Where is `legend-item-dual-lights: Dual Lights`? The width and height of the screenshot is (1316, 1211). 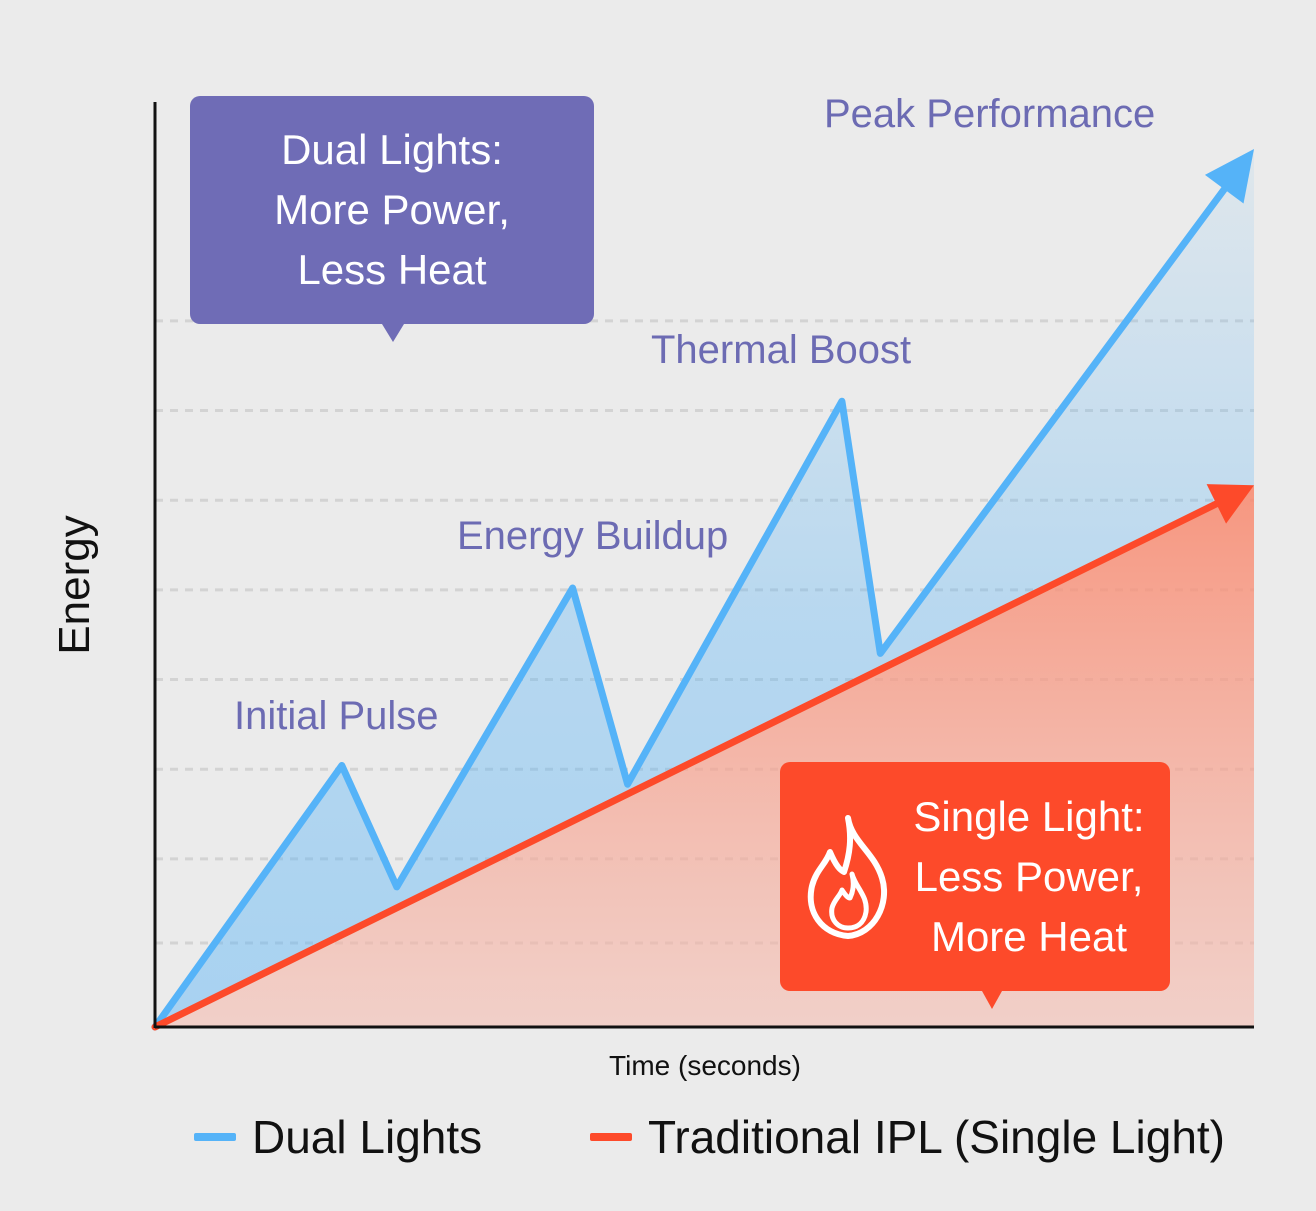 legend-item-dual-lights: Dual Lights is located at coordinates (338, 1137).